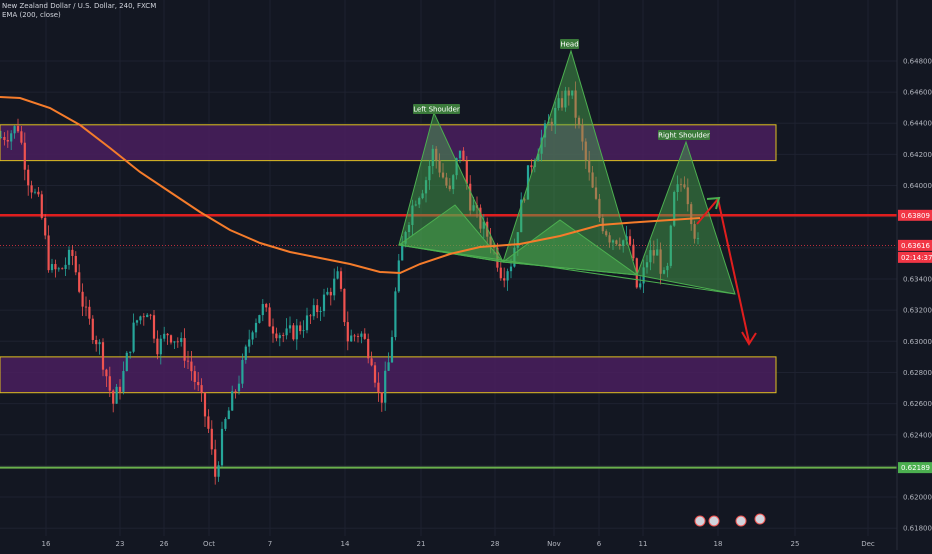 The height and width of the screenshot is (554, 932). What do you see at coordinates (917, 61) in the screenshot?
I see `price-tick-label: 0.64800` at bounding box center [917, 61].